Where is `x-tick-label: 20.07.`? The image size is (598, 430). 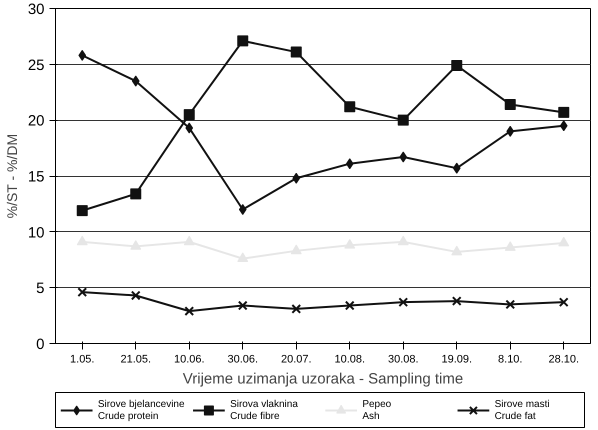
x-tick-label: 20.07. is located at coordinates (296, 360).